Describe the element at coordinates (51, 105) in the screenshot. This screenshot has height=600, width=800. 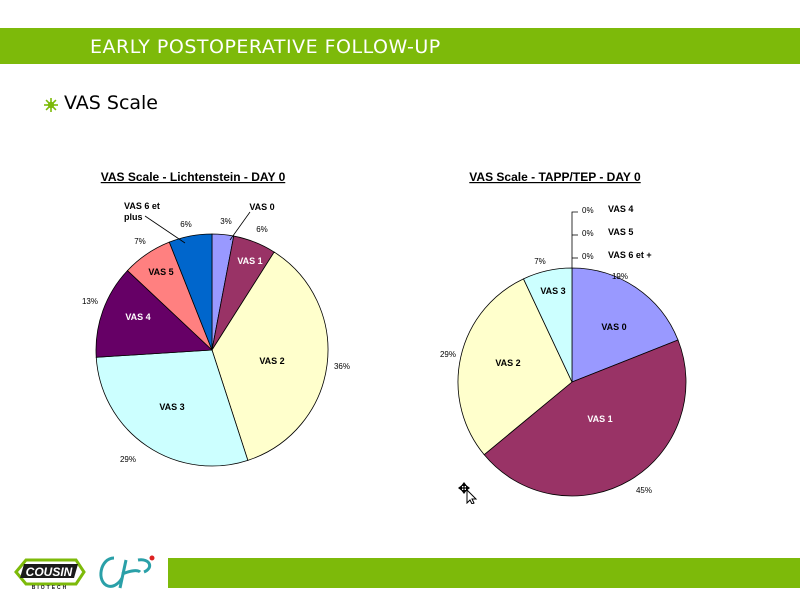
I see `star-bullet-icon` at that location.